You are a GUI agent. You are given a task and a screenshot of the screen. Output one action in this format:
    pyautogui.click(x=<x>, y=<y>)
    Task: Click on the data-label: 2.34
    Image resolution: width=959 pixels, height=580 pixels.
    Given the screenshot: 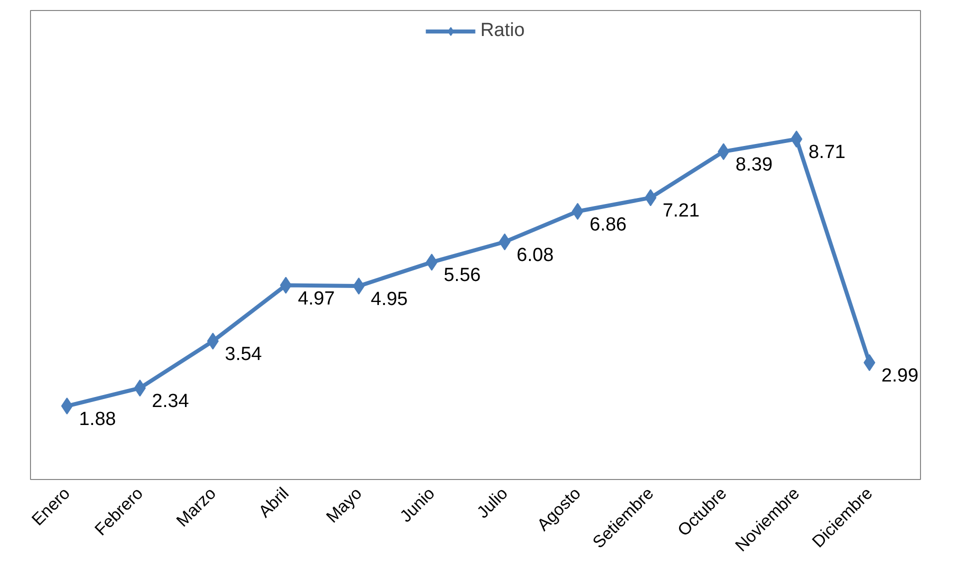 What is the action you would take?
    pyautogui.click(x=171, y=401)
    